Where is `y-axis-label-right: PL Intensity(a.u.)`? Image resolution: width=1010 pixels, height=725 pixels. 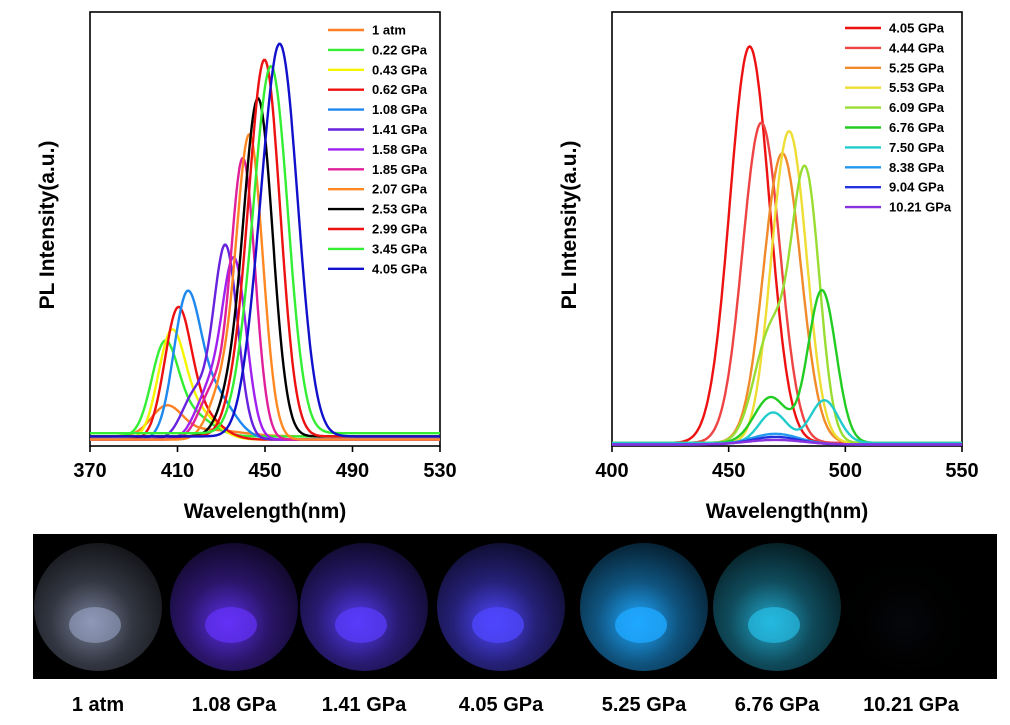 y-axis-label-right: PL Intensity(a.u.) is located at coordinates (569, 225).